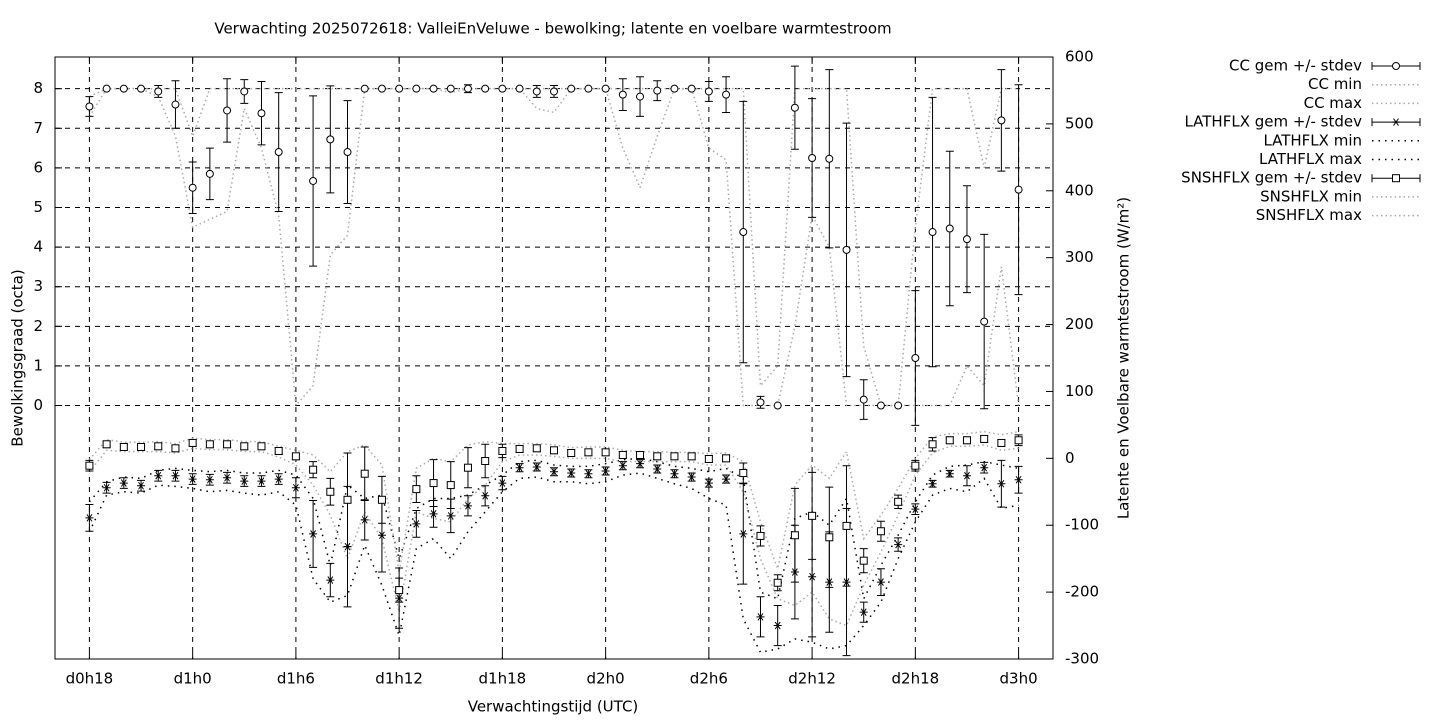 The width and height of the screenshot is (1440, 720). What do you see at coordinates (38, 128) in the screenshot?
I see `y-tick-label: 7` at bounding box center [38, 128].